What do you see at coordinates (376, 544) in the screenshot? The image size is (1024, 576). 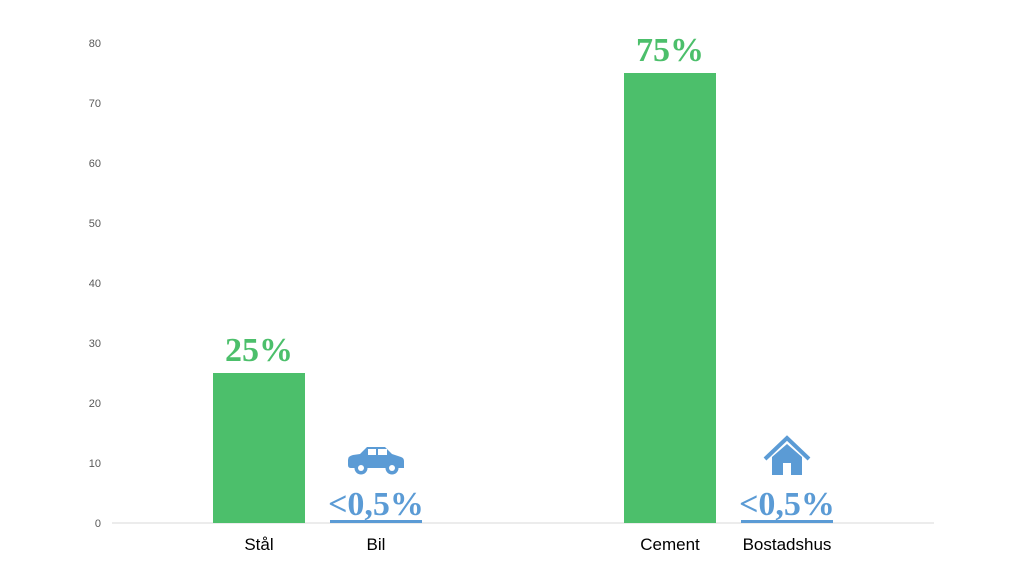 I see `category-label: Bil` at bounding box center [376, 544].